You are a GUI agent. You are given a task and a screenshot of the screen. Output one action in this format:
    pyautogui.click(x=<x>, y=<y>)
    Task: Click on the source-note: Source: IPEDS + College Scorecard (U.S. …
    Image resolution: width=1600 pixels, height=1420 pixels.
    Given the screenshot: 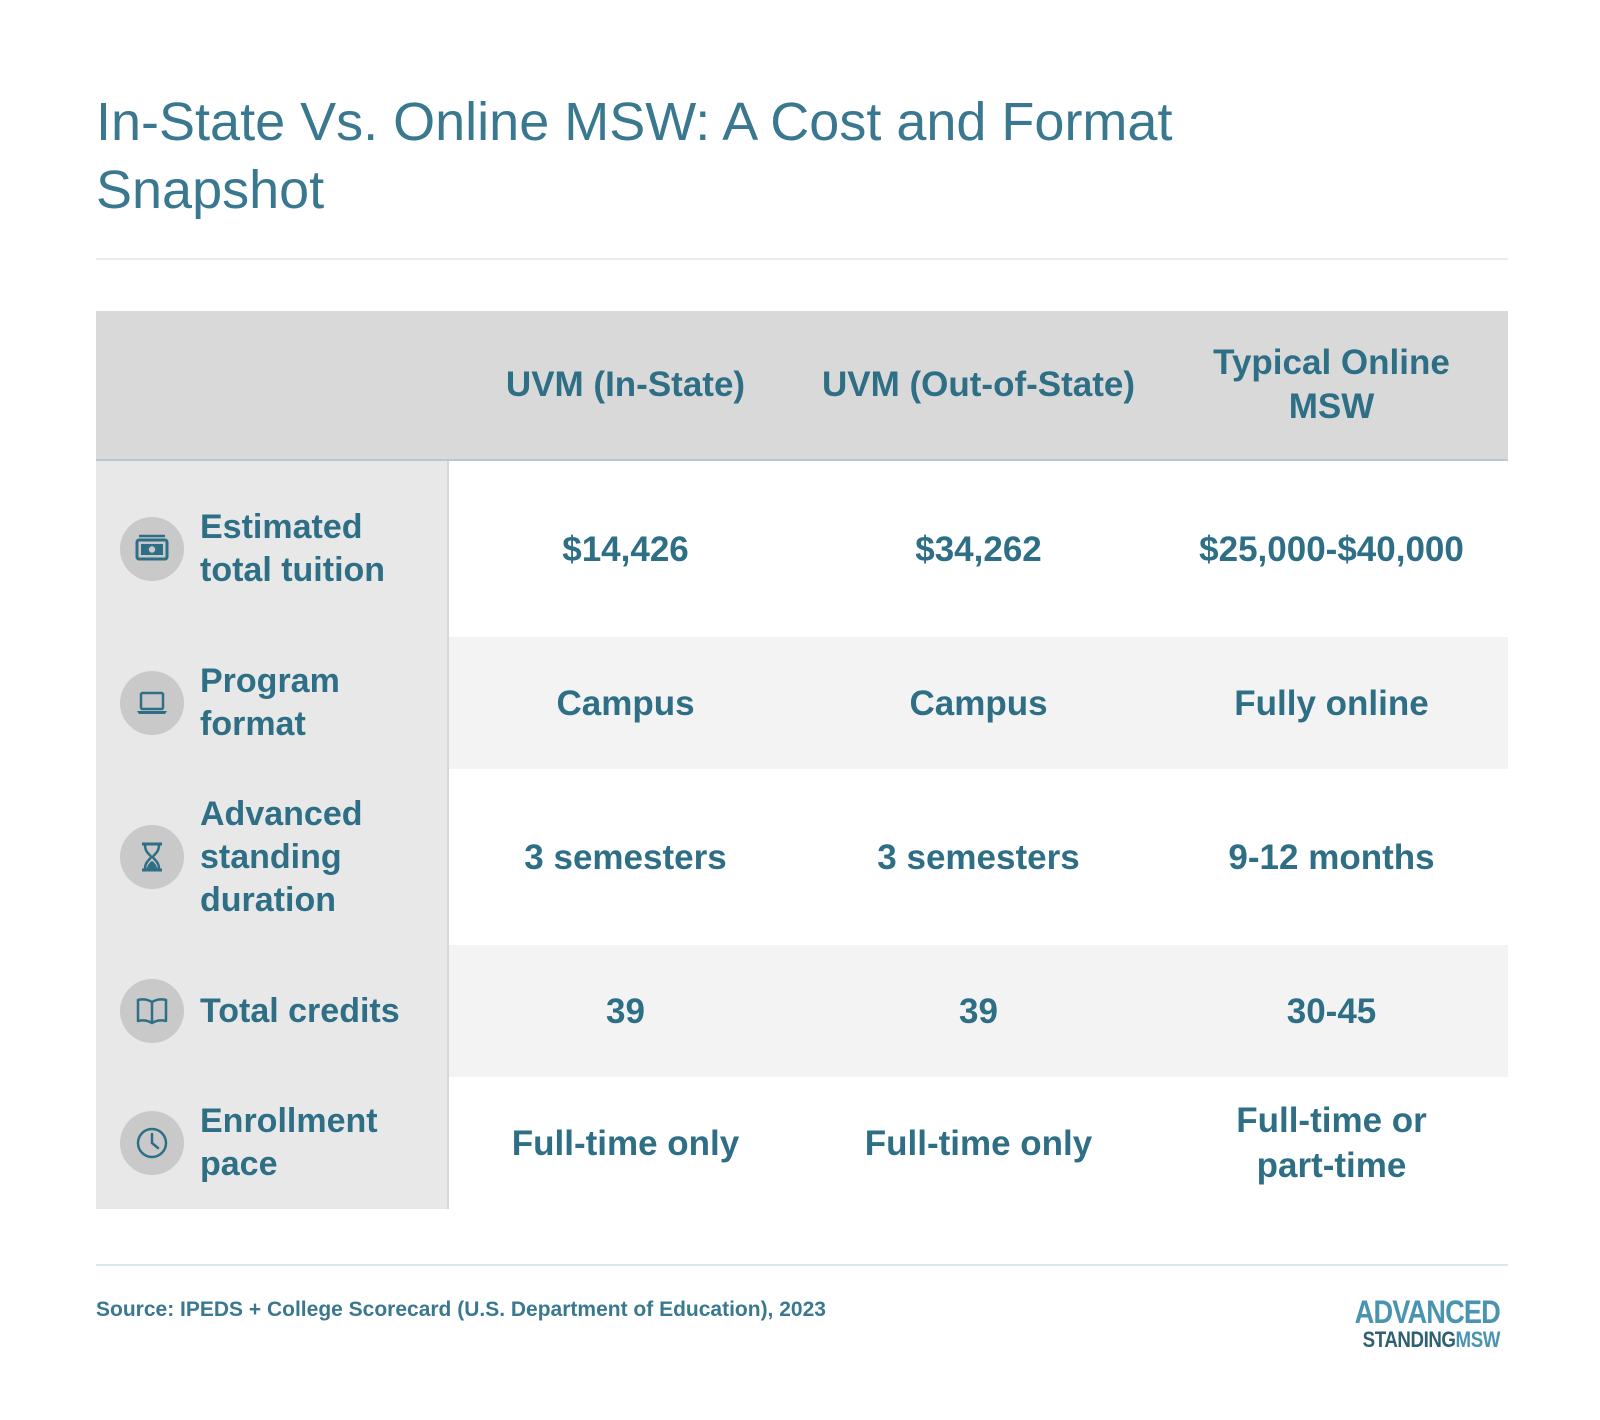 What is the action you would take?
    pyautogui.click(x=461, y=1309)
    